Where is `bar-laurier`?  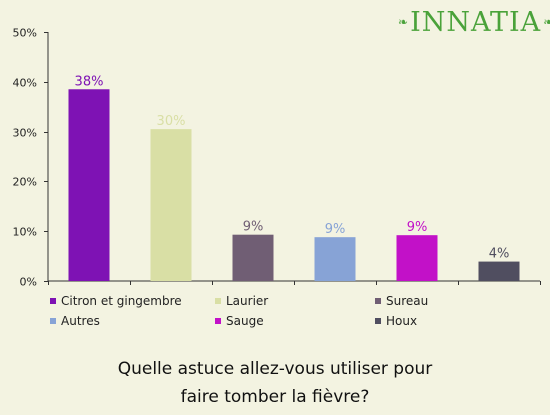 bar-laurier is located at coordinates (171, 205).